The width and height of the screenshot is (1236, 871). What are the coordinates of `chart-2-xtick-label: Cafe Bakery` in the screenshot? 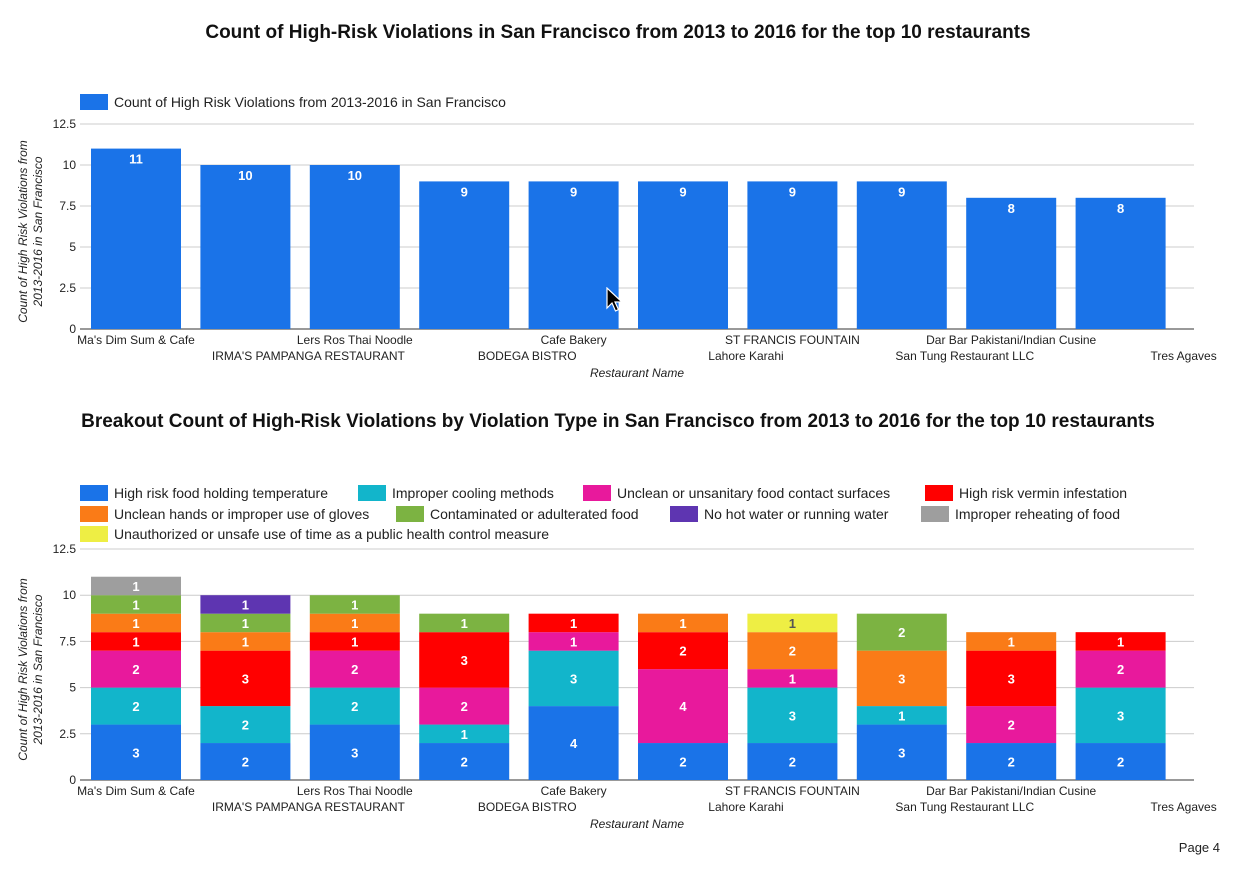 It's located at (574, 791).